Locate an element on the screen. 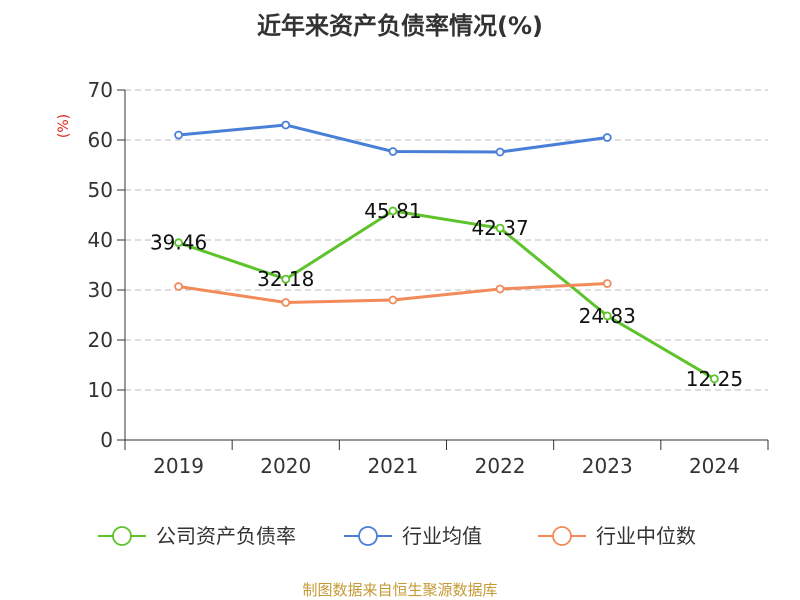  y-tick-label: 30 is located at coordinates (100, 290).